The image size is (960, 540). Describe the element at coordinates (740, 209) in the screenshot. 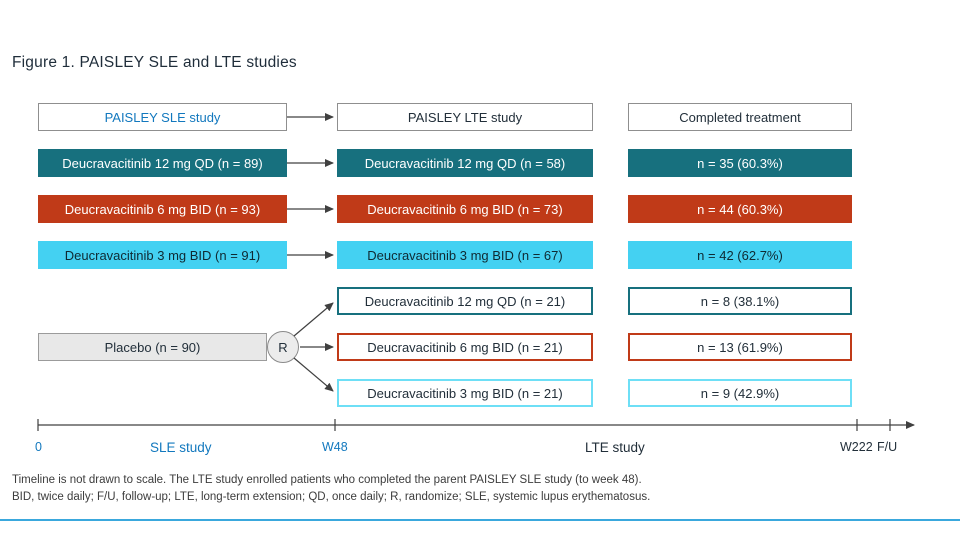

I see `completed-6mg-bid: n = 44 (60.3%)` at that location.